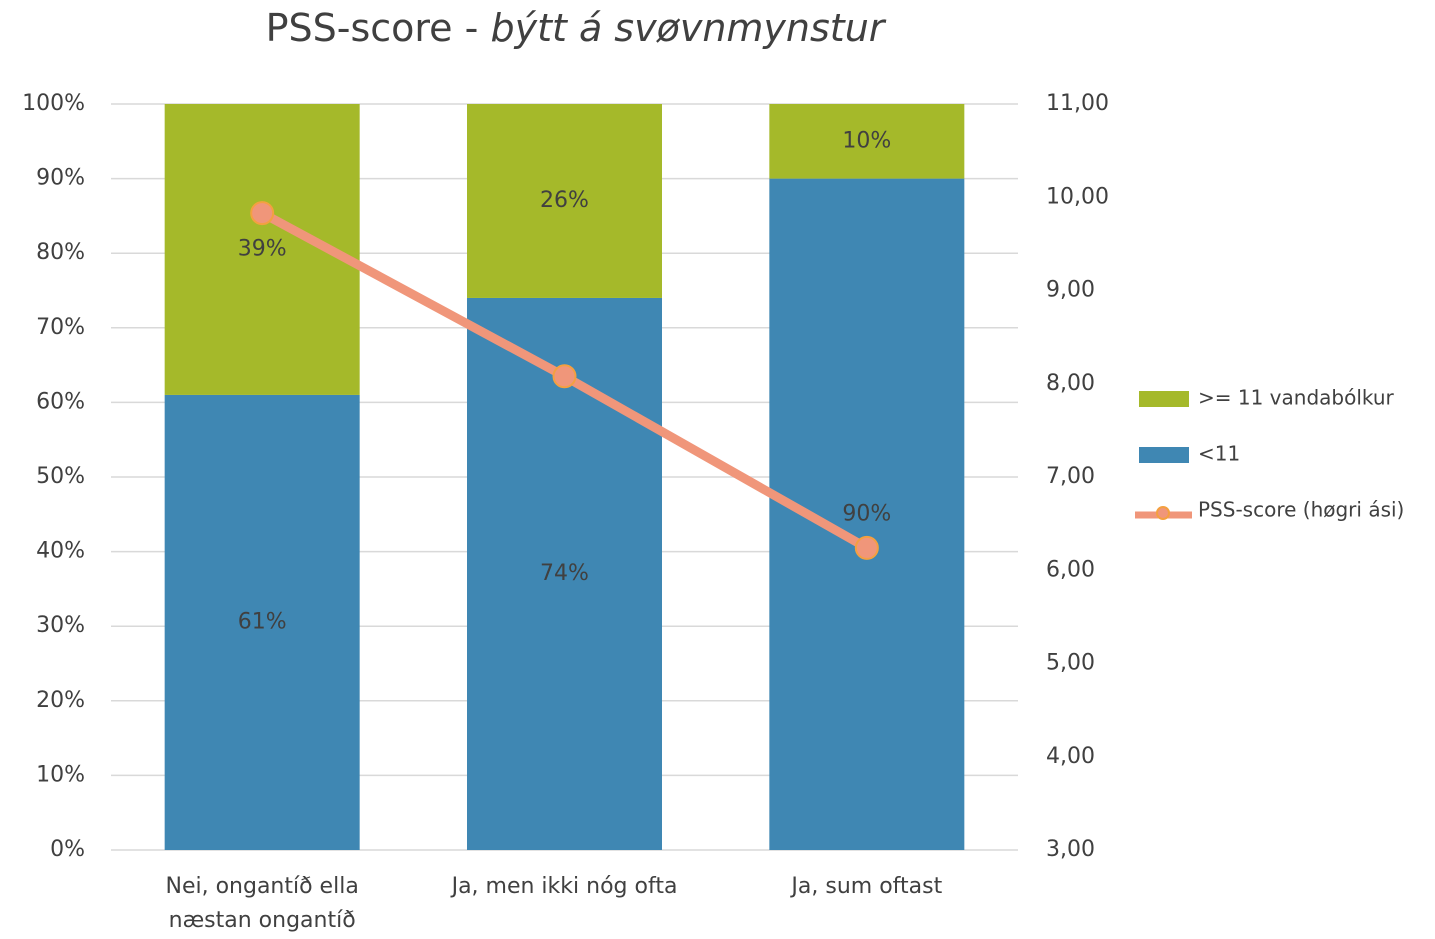  What do you see at coordinates (60, 551) in the screenshot?
I see `y-tick-label: 40%` at bounding box center [60, 551].